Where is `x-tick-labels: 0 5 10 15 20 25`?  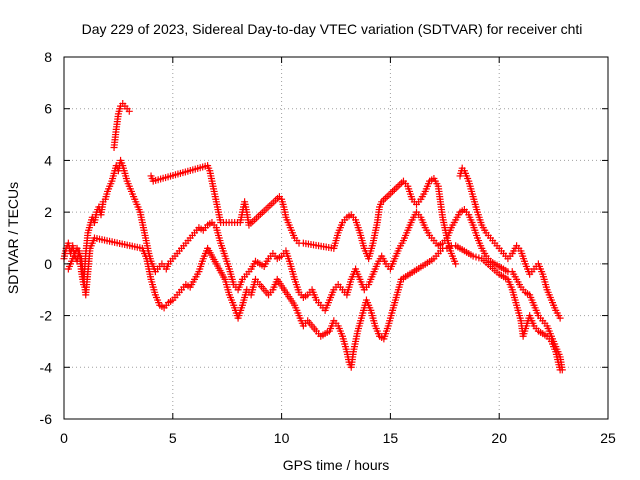 x-tick-labels: 0 5 10 15 20 25 is located at coordinates (338, 438).